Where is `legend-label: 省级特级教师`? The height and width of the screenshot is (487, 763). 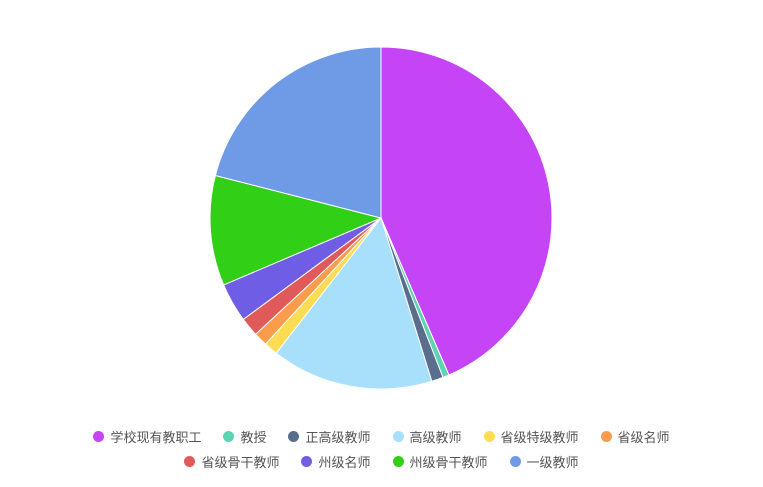 legend-label: 省级特级教师 is located at coordinates (539, 438).